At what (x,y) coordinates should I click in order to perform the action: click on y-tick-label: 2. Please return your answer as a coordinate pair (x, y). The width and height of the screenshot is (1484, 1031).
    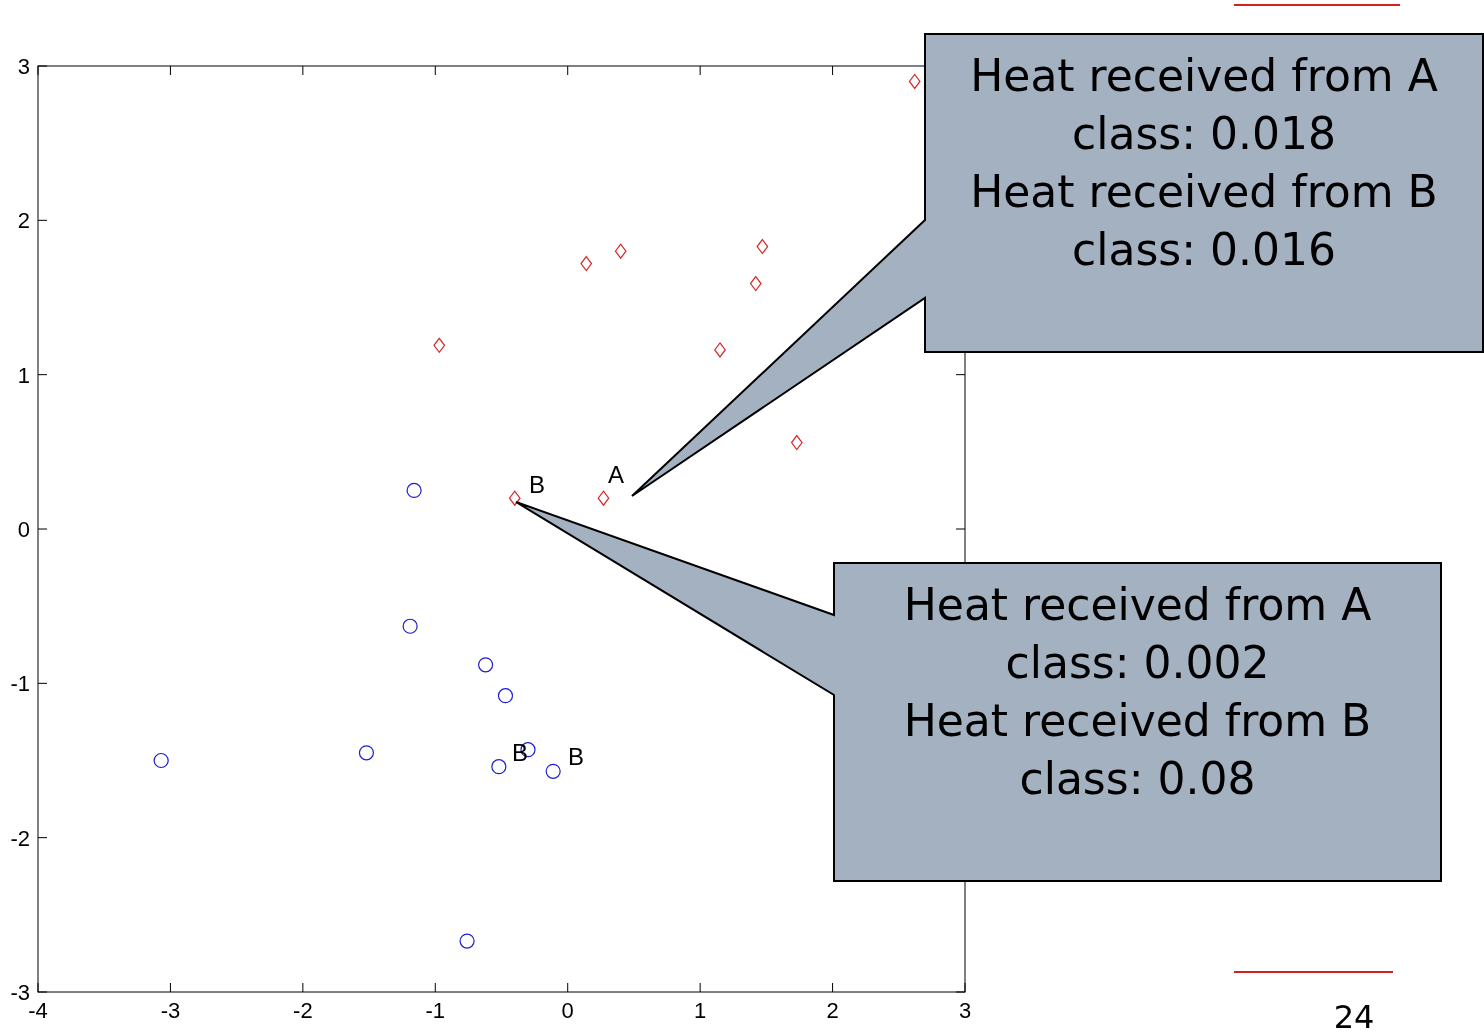
    Looking at the image, I should click on (23, 221).